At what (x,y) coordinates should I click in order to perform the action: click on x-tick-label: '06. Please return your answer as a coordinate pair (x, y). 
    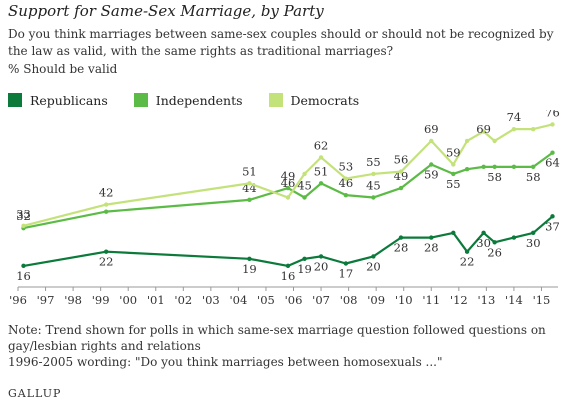
    Looking at the image, I should click on (294, 300).